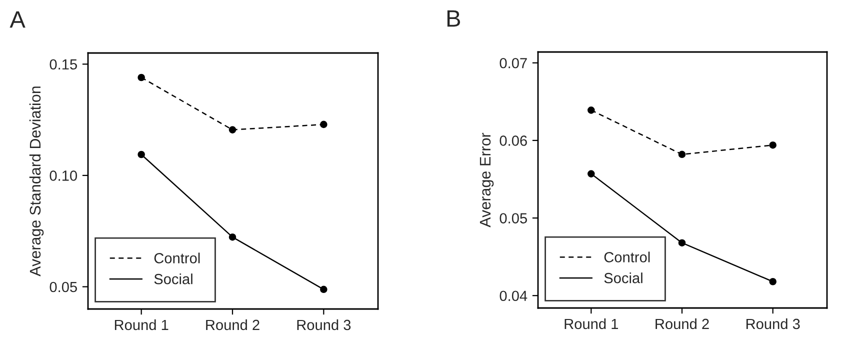  What do you see at coordinates (513, 141) in the screenshot?
I see `y-tick-label: 0.06` at bounding box center [513, 141].